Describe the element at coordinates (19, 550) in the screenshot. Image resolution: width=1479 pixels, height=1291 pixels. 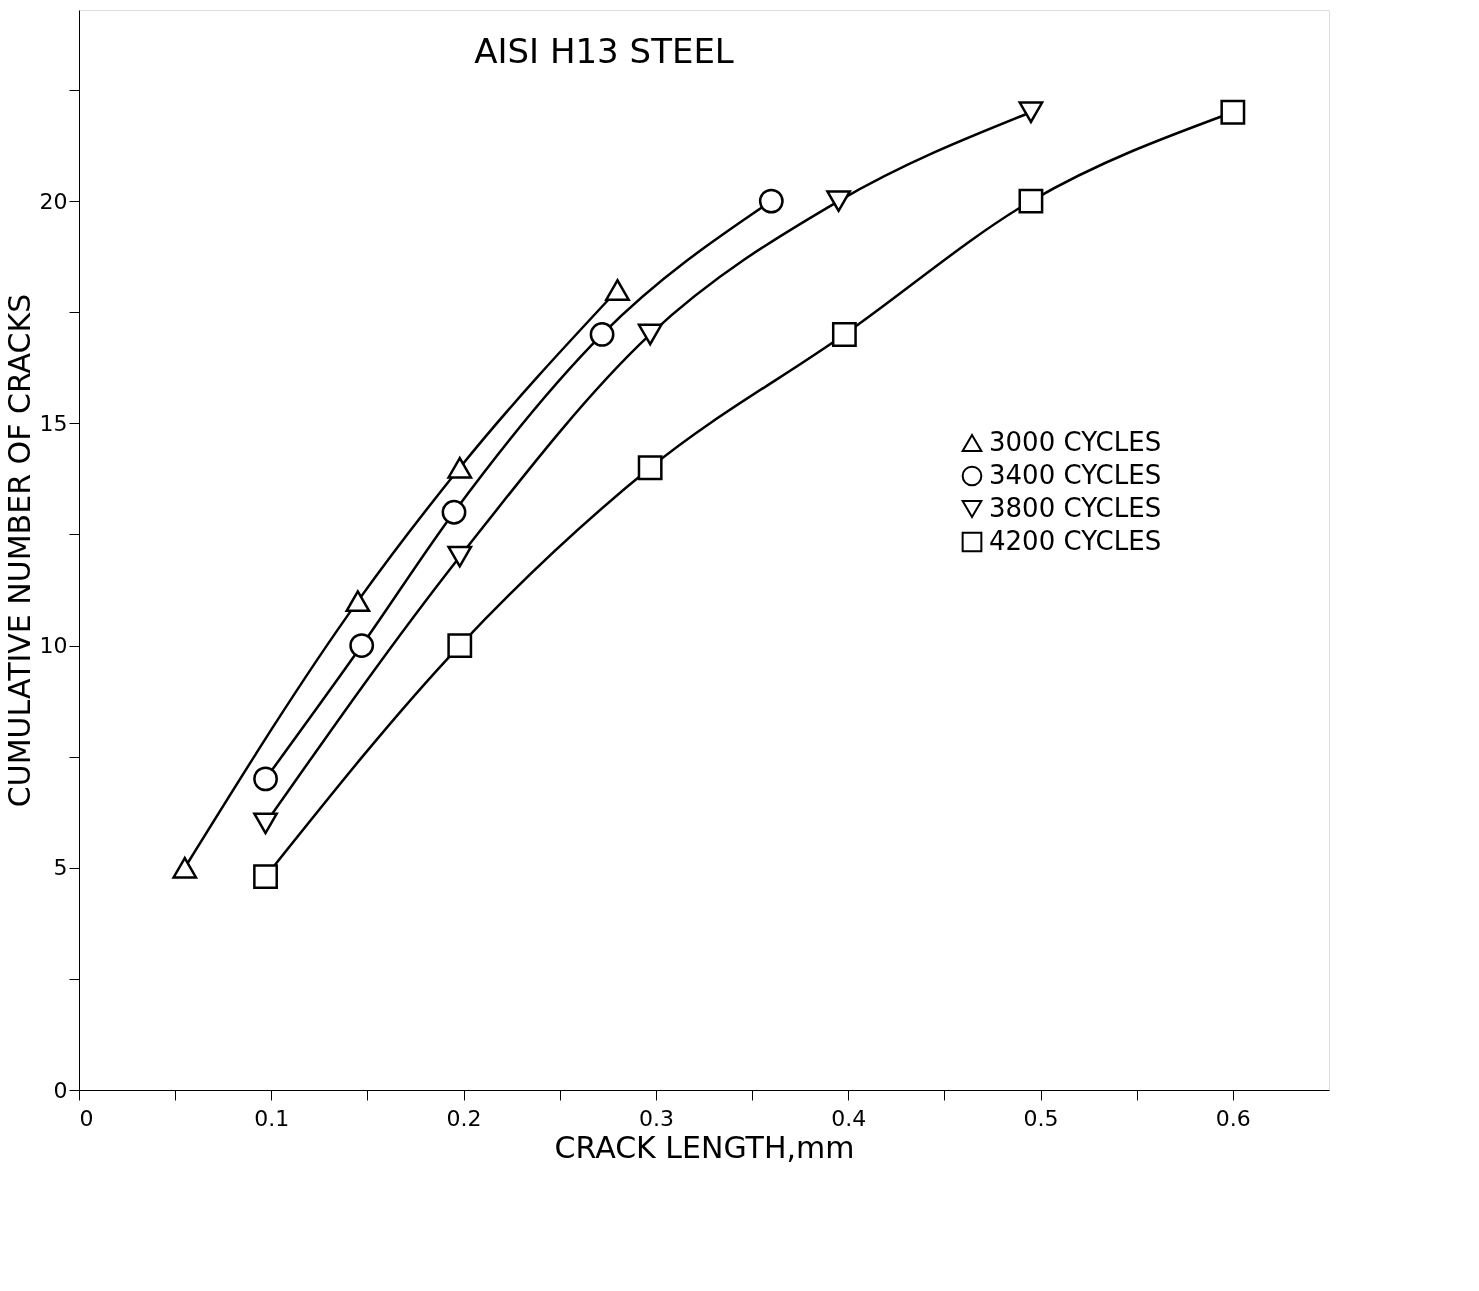
I see `y-axis-title: CUMULATIVE NUMBER OF CRACKS` at that location.